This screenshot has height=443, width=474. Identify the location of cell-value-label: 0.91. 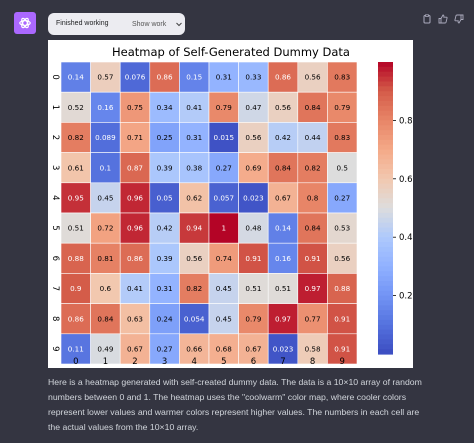
(342, 349).